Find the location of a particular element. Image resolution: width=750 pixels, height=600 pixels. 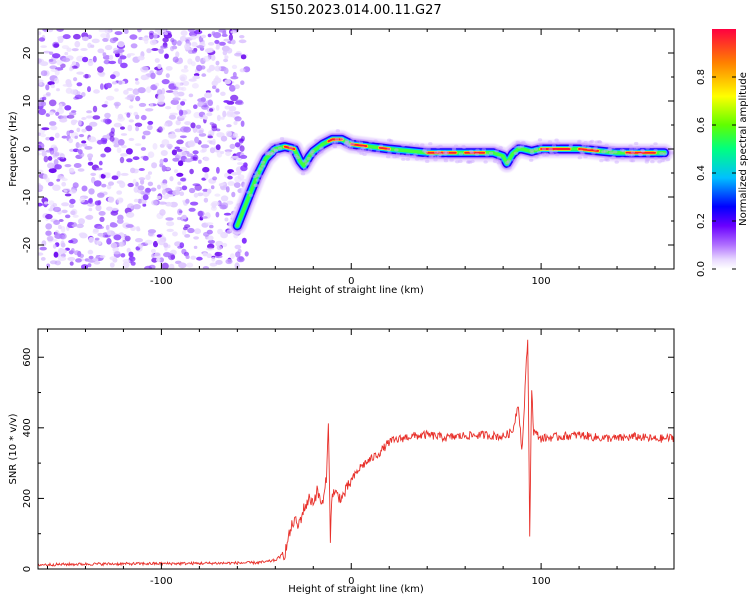

x-tick-label: 100 is located at coordinates (541, 581).